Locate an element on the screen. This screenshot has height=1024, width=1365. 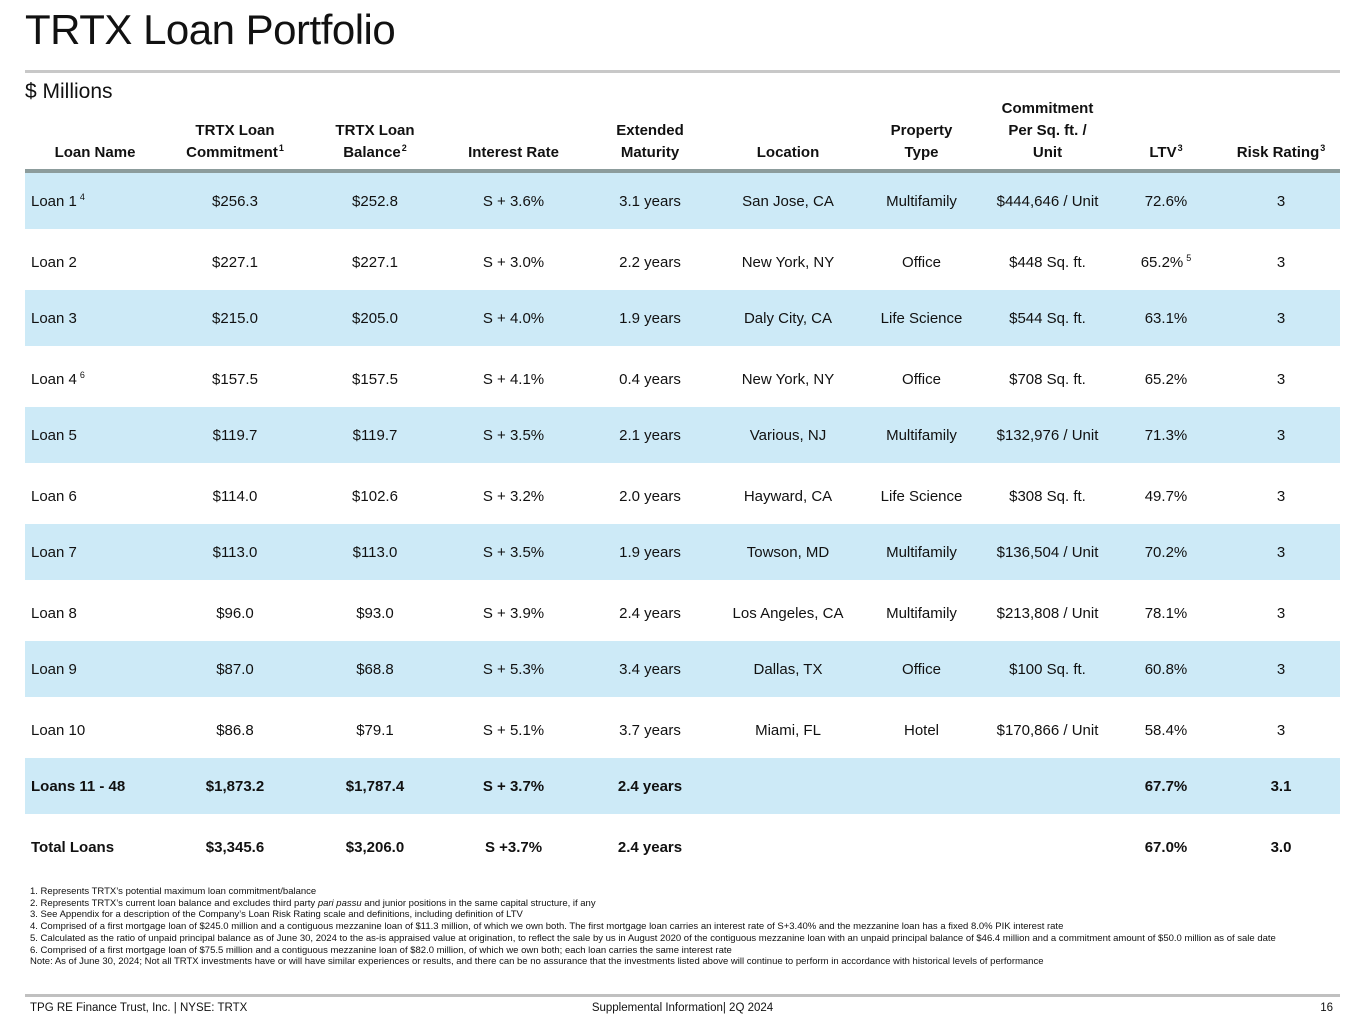
cell-commitment: $113.0 is located at coordinates (235, 554).